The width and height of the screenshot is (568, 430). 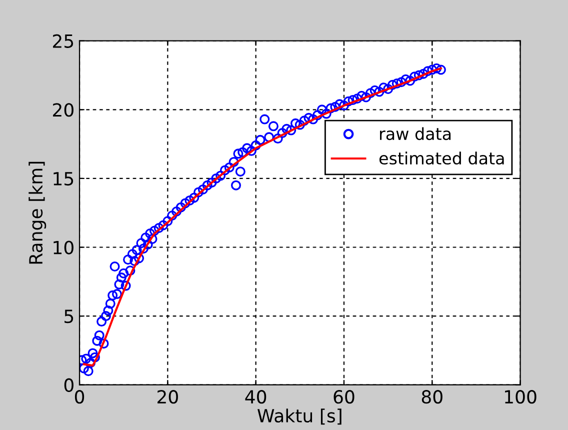 What do you see at coordinates (37, 213) in the screenshot?
I see `y-axis-title: Range [km]` at bounding box center [37, 213].